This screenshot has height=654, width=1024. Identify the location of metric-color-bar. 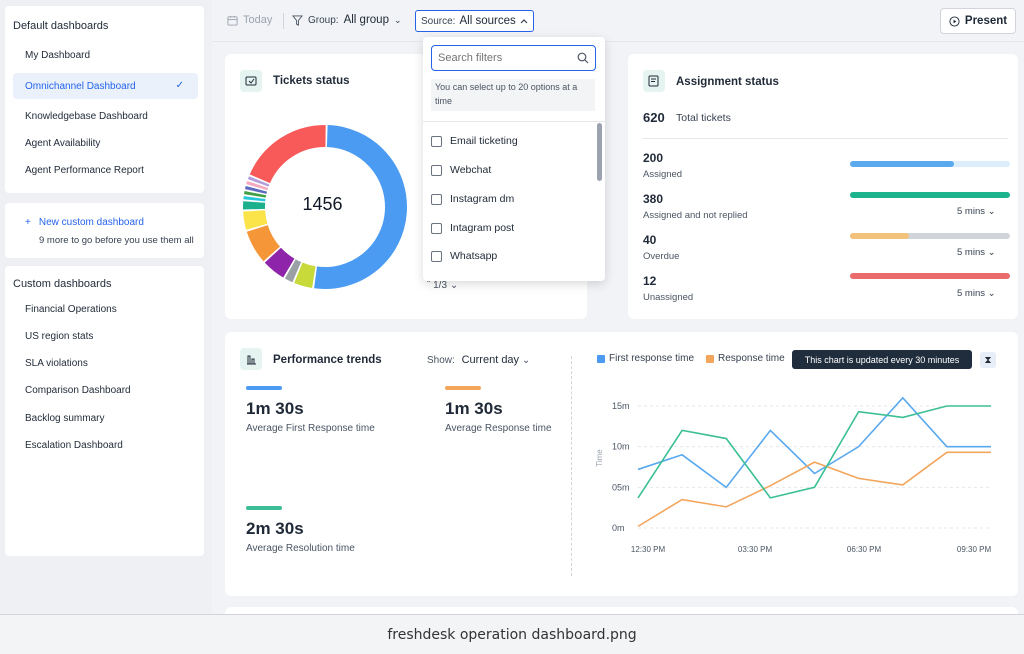
(264, 388).